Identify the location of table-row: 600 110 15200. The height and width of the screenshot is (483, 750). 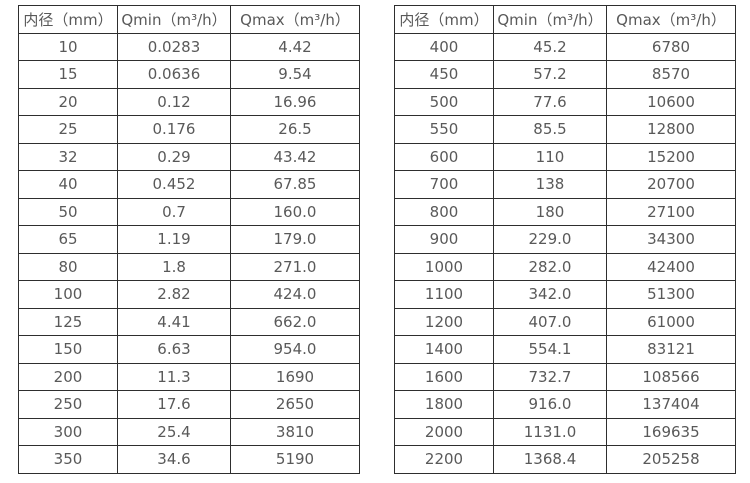
(565, 156).